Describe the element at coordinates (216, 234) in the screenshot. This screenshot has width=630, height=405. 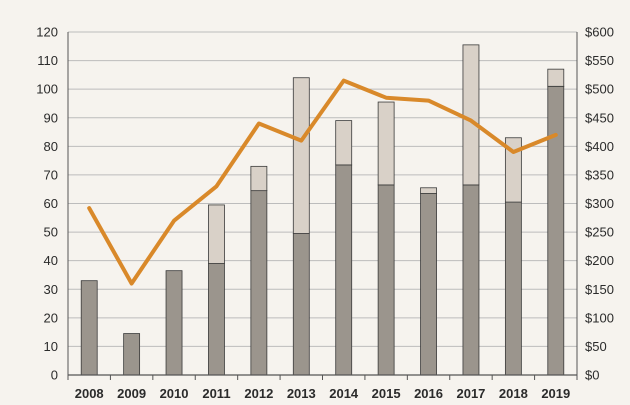
I see `bar-upper-2011` at that location.